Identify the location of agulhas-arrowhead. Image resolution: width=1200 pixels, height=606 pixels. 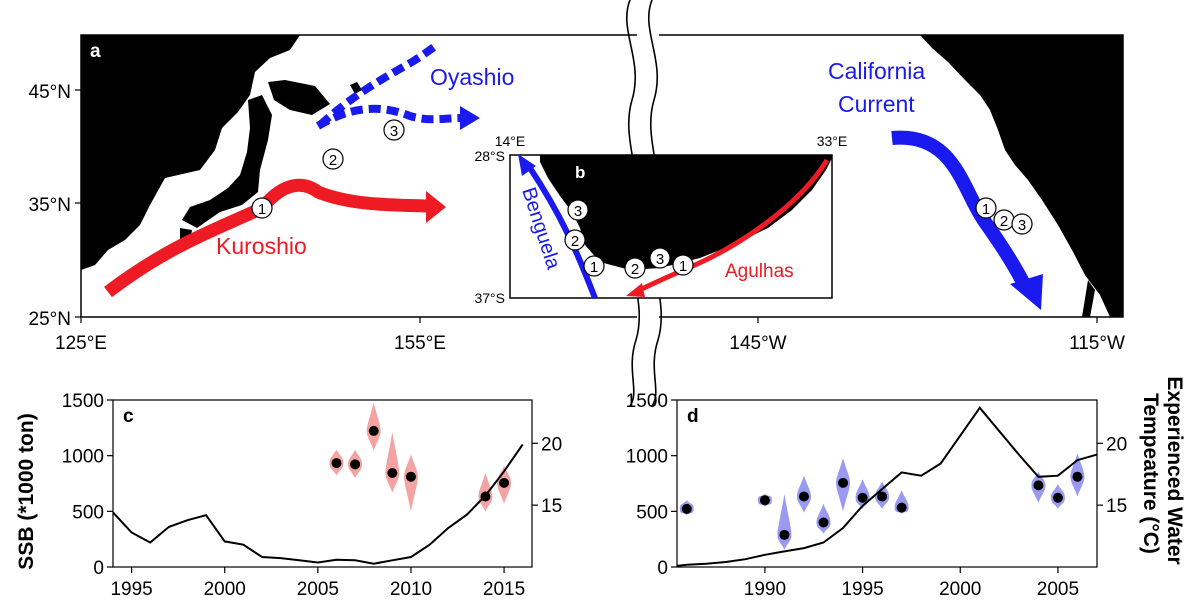
(635, 290).